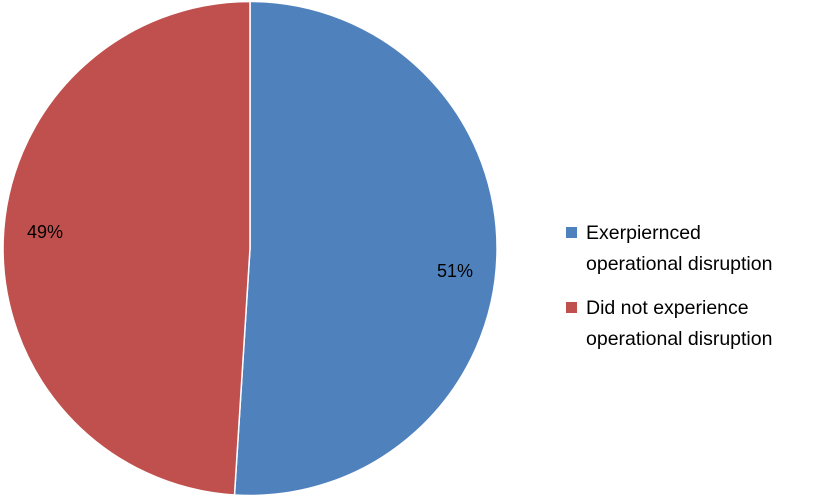 The width and height of the screenshot is (823, 497). Describe the element at coordinates (643, 233) in the screenshot. I see `legend-label-1-line-1: Exerpiernced` at that location.